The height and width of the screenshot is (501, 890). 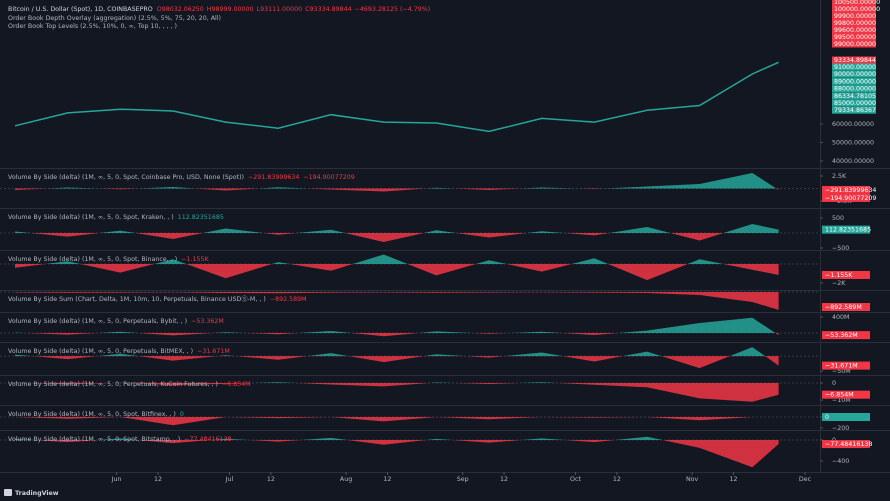 What do you see at coordinates (207, 321) in the screenshot?
I see `legend-value: −53.362M` at bounding box center [207, 321].